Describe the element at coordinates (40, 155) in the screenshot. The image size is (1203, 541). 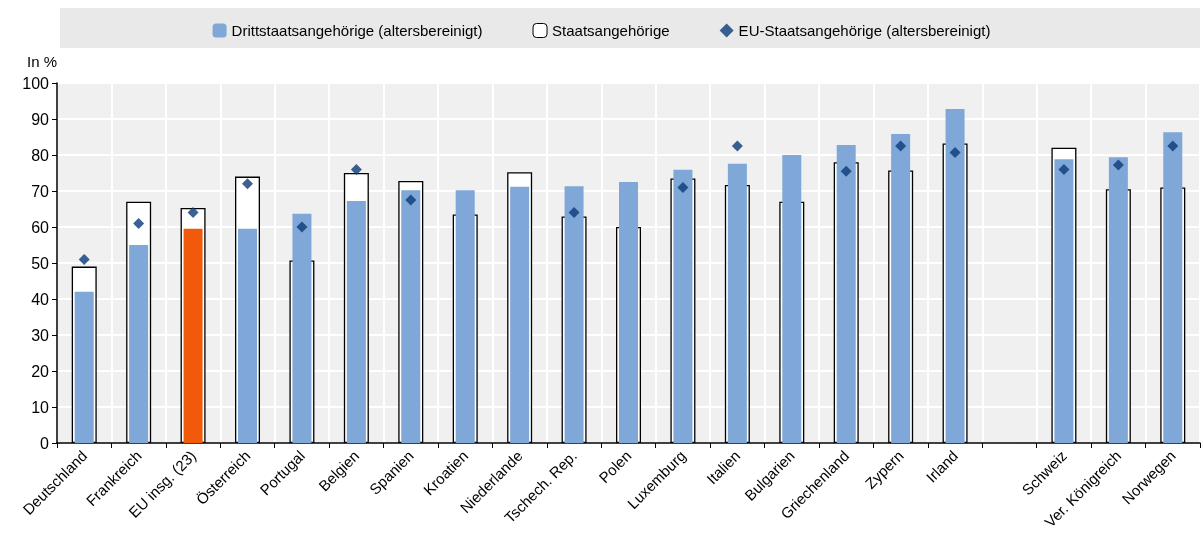
I see `y-tick-label: 80` at that location.